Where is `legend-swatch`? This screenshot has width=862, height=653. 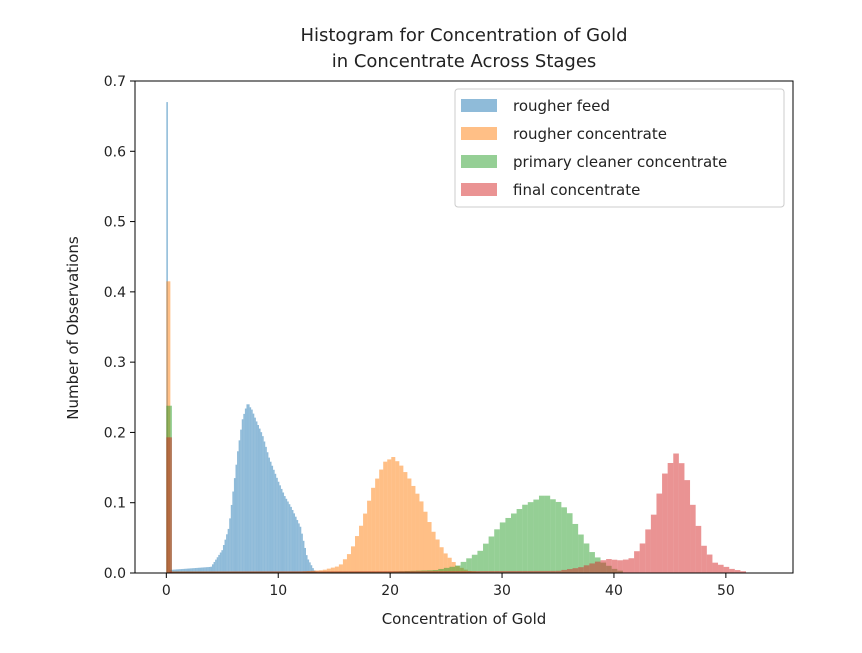 legend-swatch is located at coordinates (479, 161).